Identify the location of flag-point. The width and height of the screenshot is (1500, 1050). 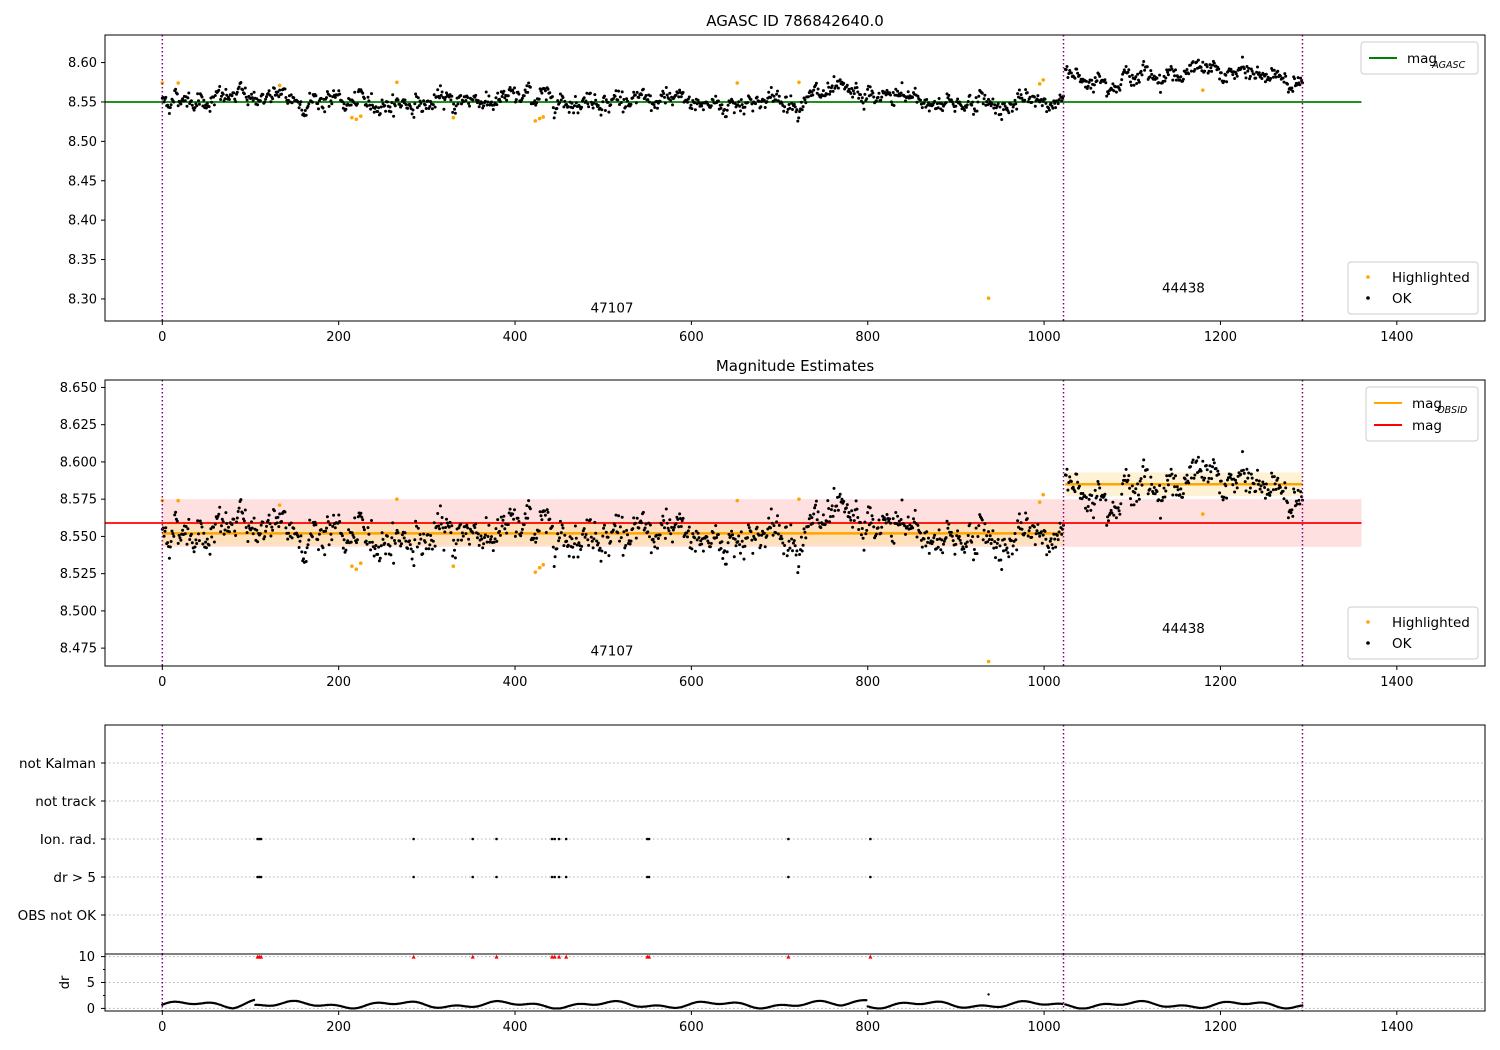
(870, 877).